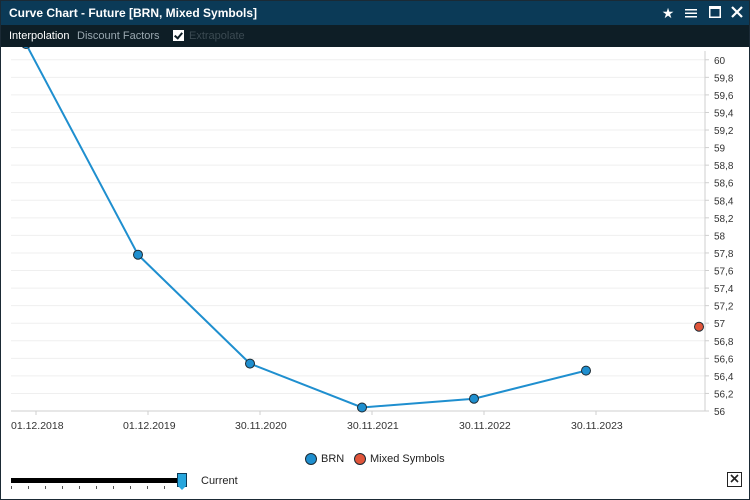  What do you see at coordinates (699, 326) in the screenshot?
I see `data-point-mixed-symbols` at bounding box center [699, 326].